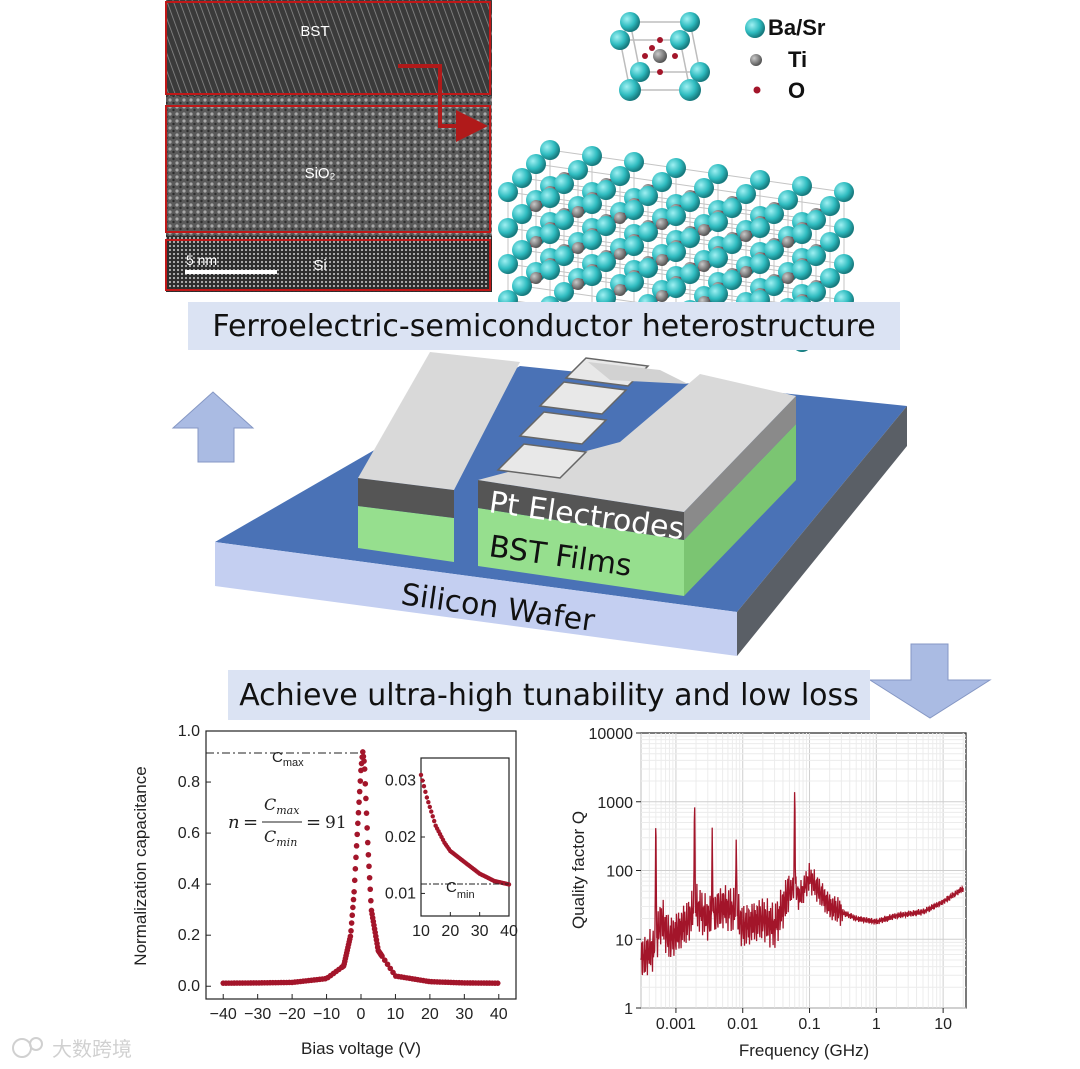  What do you see at coordinates (430, 1014) in the screenshot?
I see `cap-xtick-label: 20` at bounding box center [430, 1014].